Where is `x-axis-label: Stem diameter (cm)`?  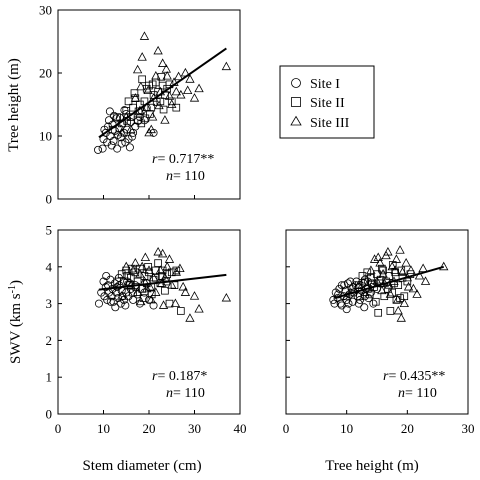 x-axis-label: Stem diameter (cm) is located at coordinates (141, 466).